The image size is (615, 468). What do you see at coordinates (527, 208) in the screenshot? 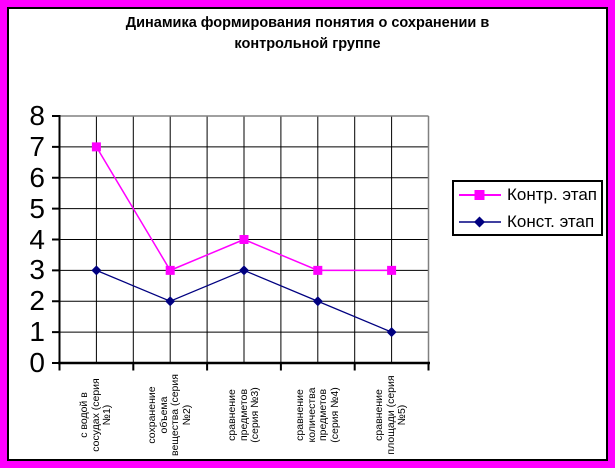
I see `legend: Контр. этап Конст. этап` at bounding box center [527, 208].